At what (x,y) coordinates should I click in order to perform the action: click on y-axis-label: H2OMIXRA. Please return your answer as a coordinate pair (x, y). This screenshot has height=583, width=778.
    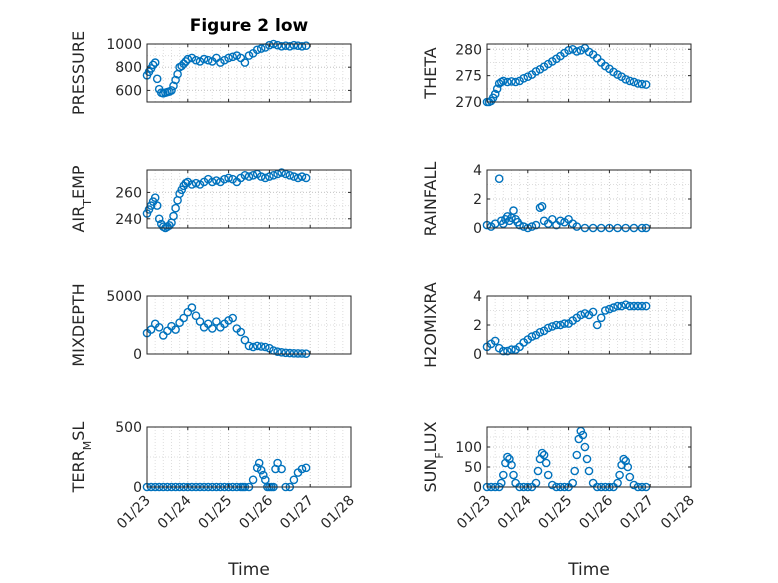
    Looking at the image, I should click on (430, 325).